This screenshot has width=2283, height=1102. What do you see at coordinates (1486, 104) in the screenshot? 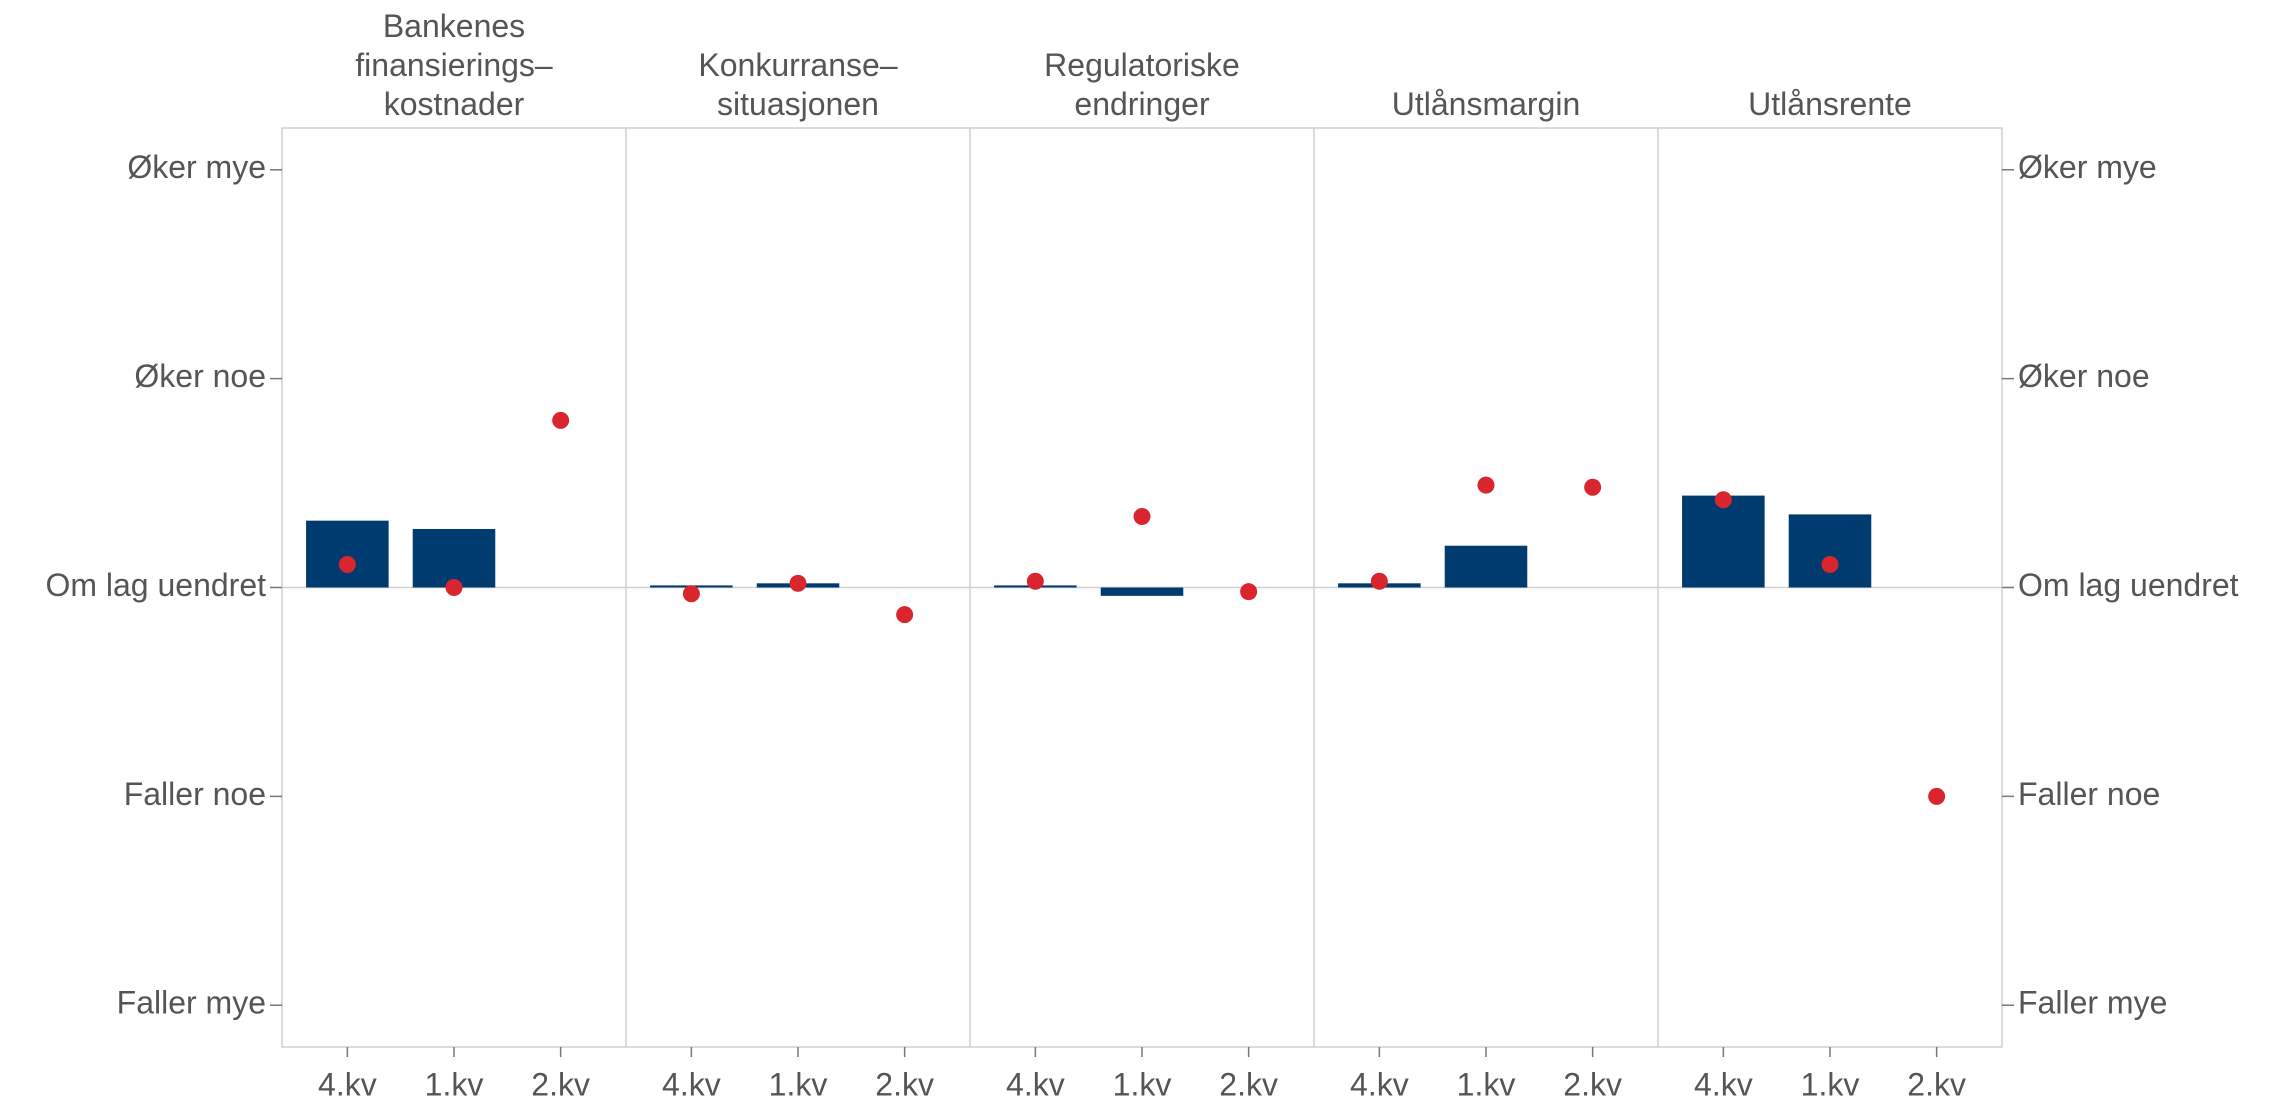
I see `panel-title: Utlånsmargin` at bounding box center [1486, 104].